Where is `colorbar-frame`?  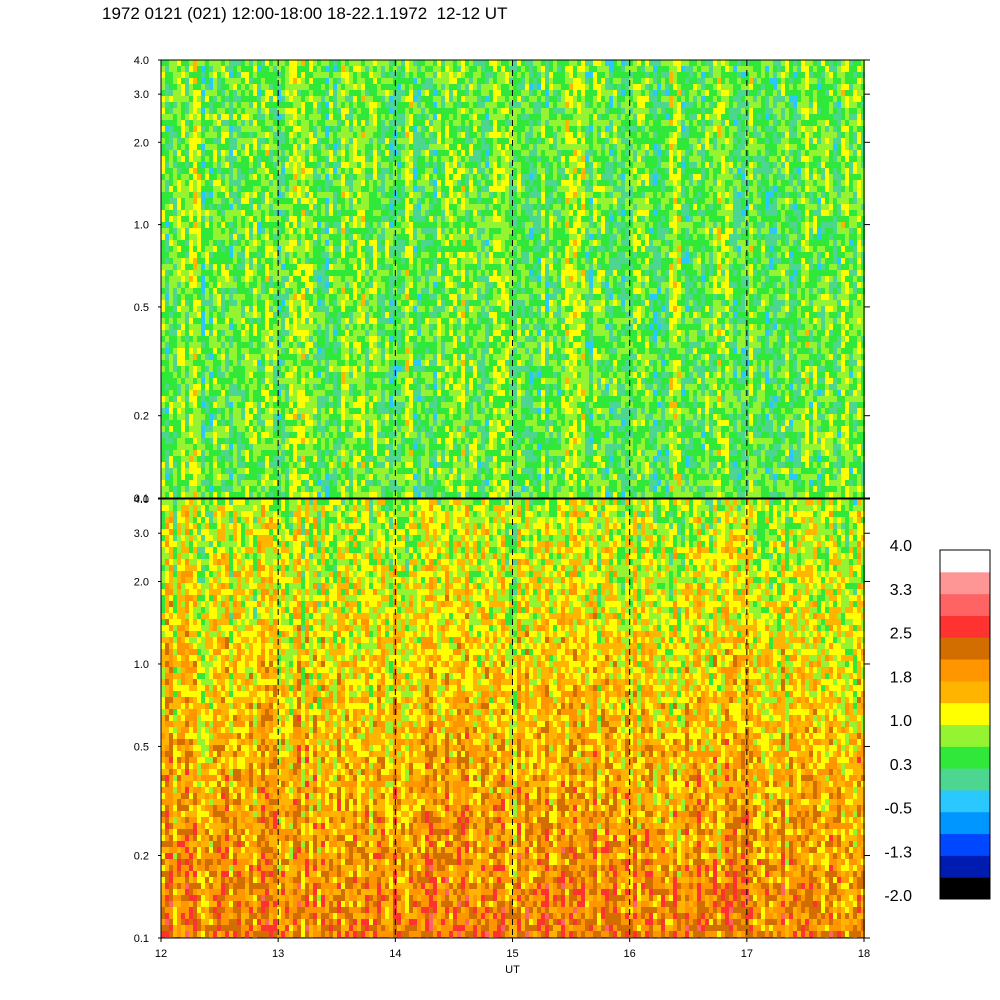
colorbar-frame is located at coordinates (965, 724).